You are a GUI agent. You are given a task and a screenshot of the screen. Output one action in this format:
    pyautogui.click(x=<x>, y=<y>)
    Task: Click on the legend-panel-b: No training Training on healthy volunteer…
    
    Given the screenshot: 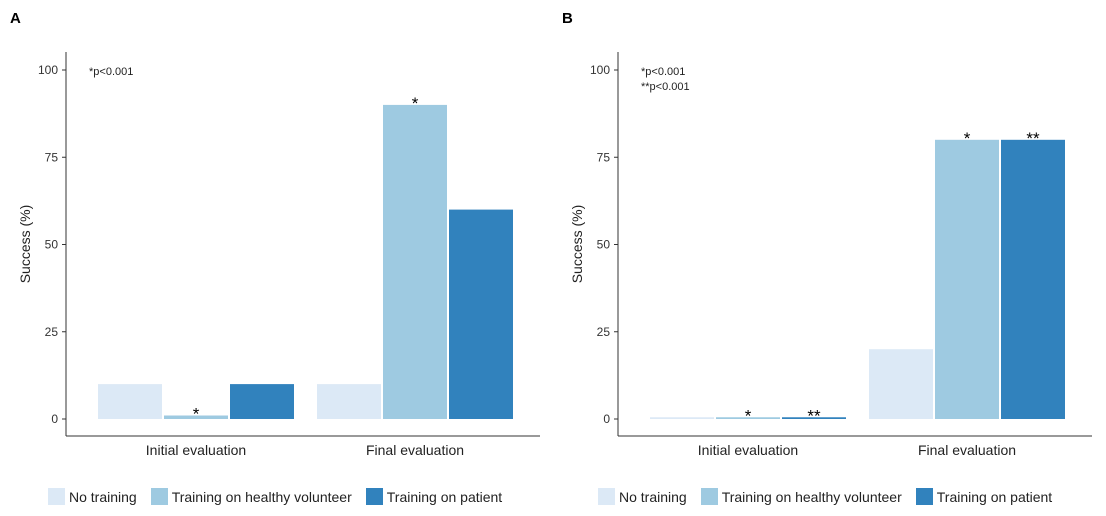 What is the action you would take?
    pyautogui.click(x=832, y=496)
    